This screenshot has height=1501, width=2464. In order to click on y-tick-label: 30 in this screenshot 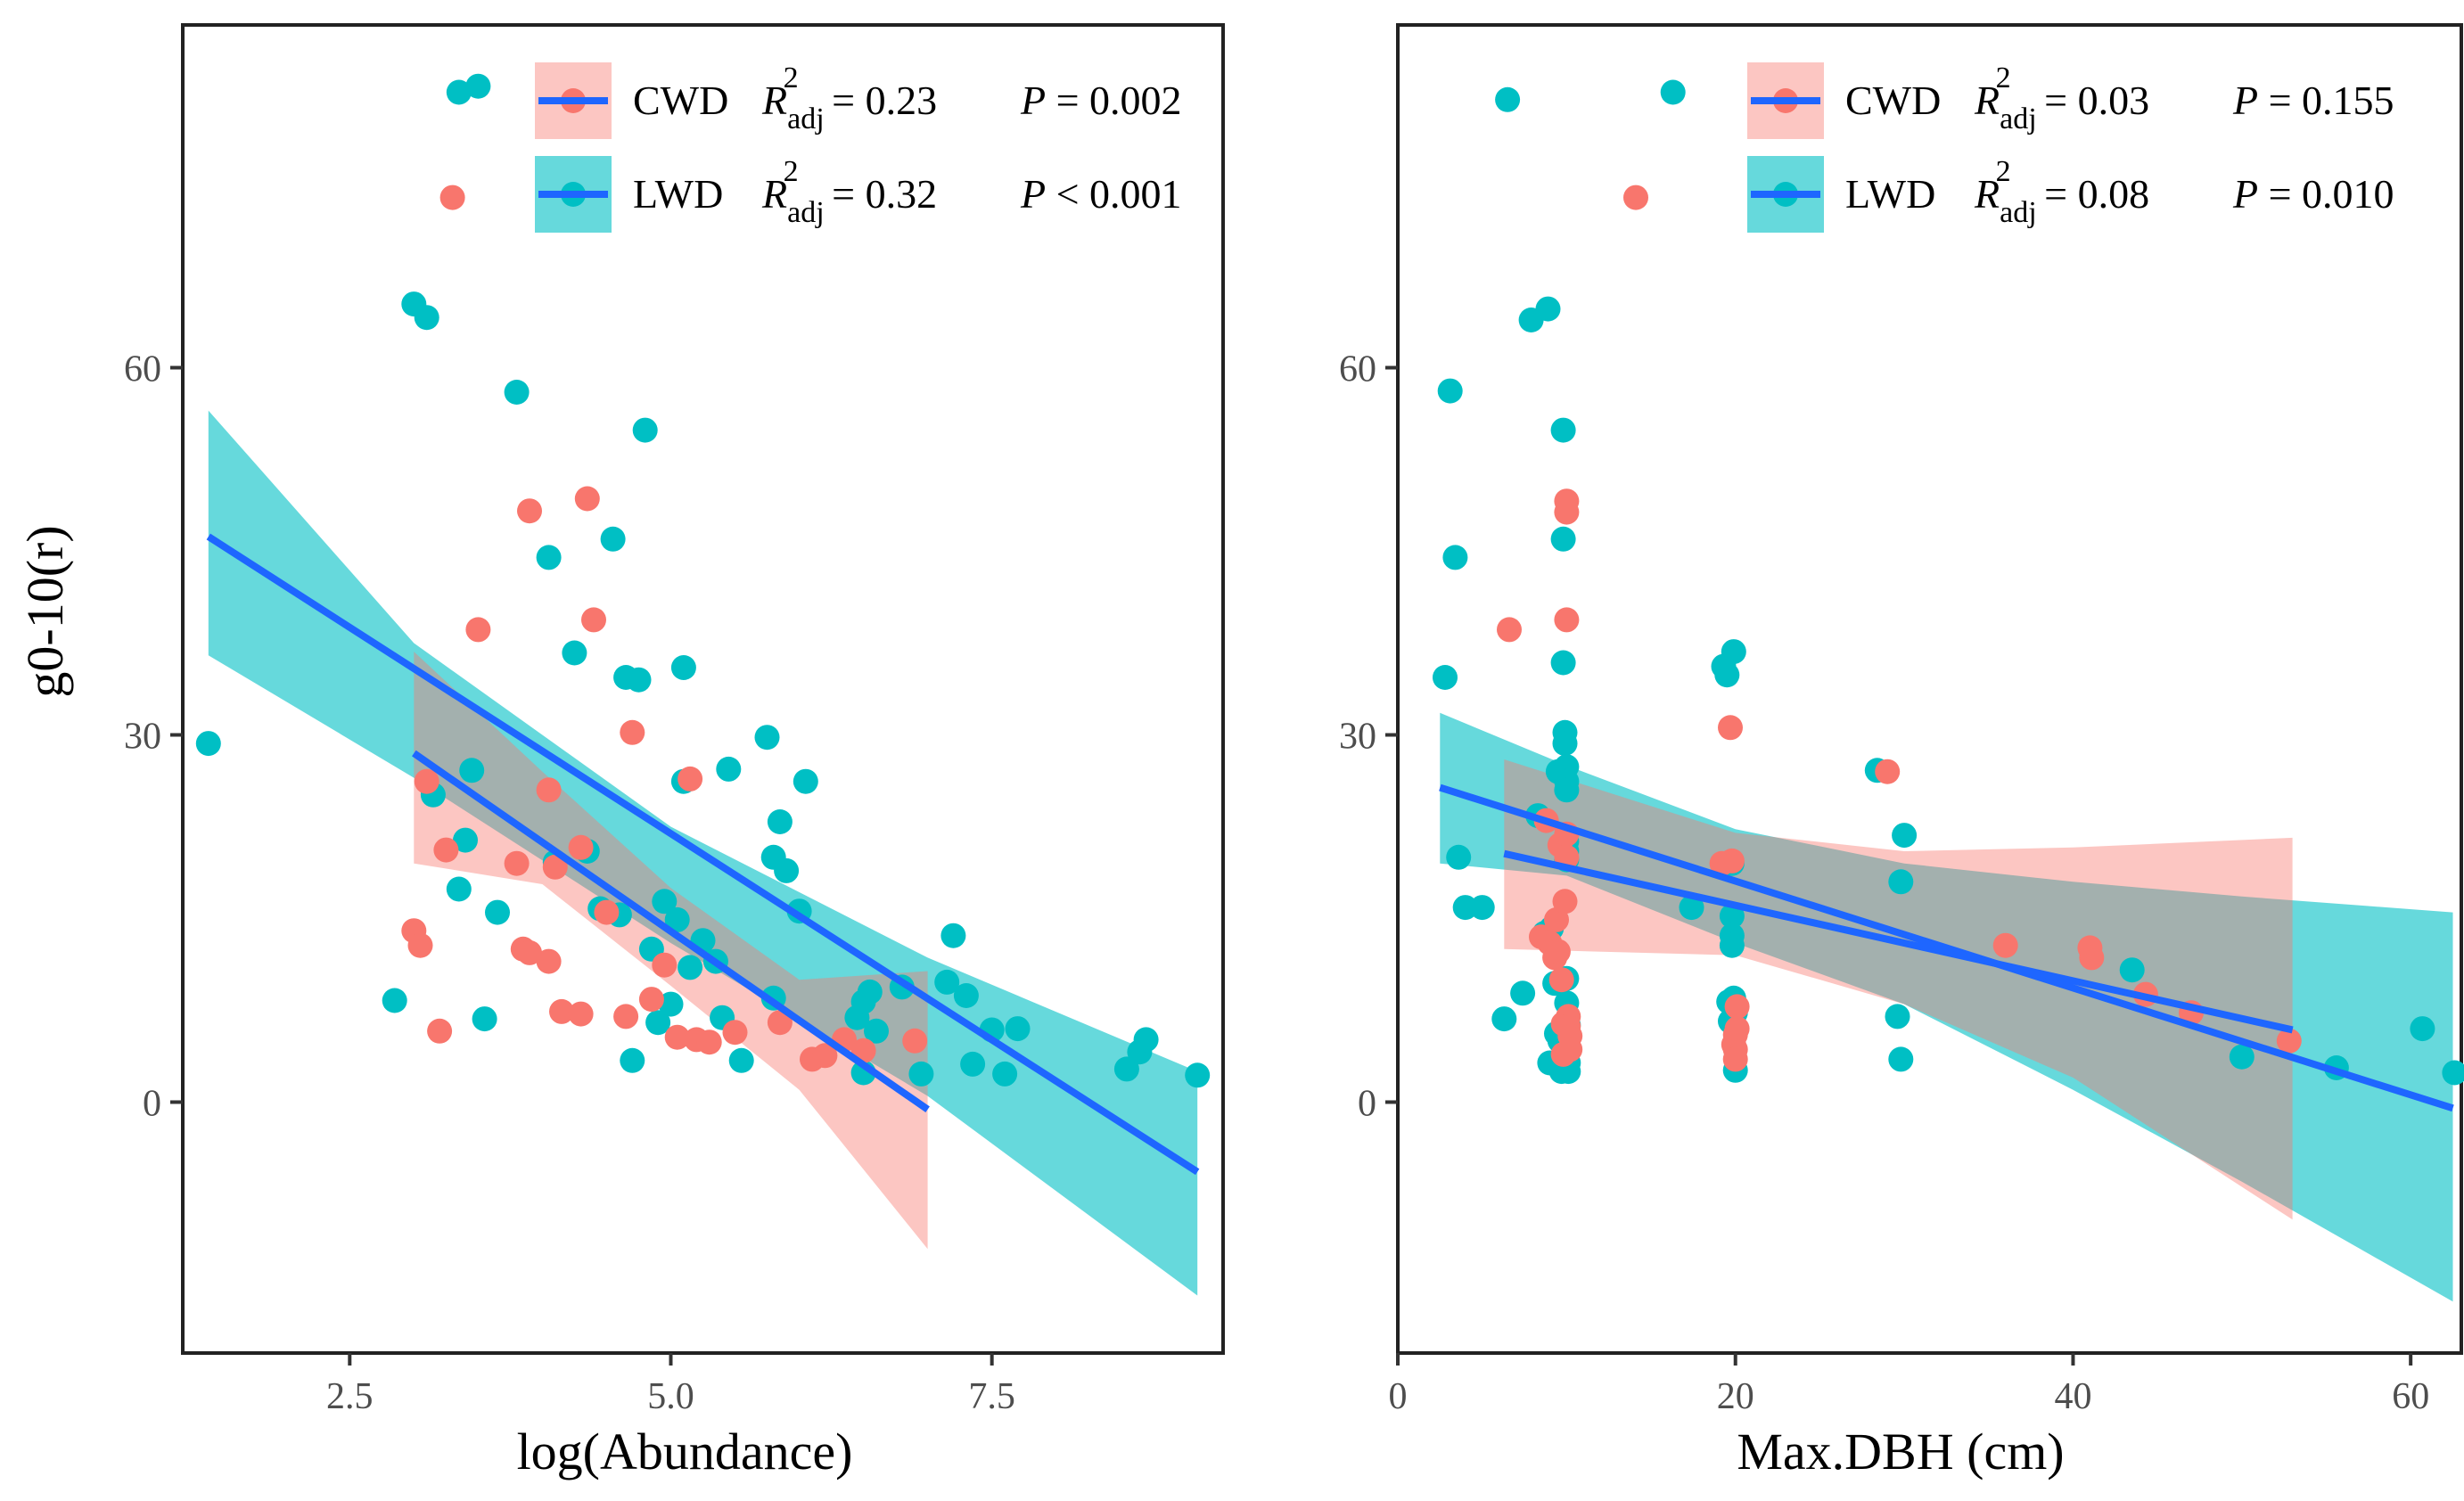, I will do `click(142, 736)`.